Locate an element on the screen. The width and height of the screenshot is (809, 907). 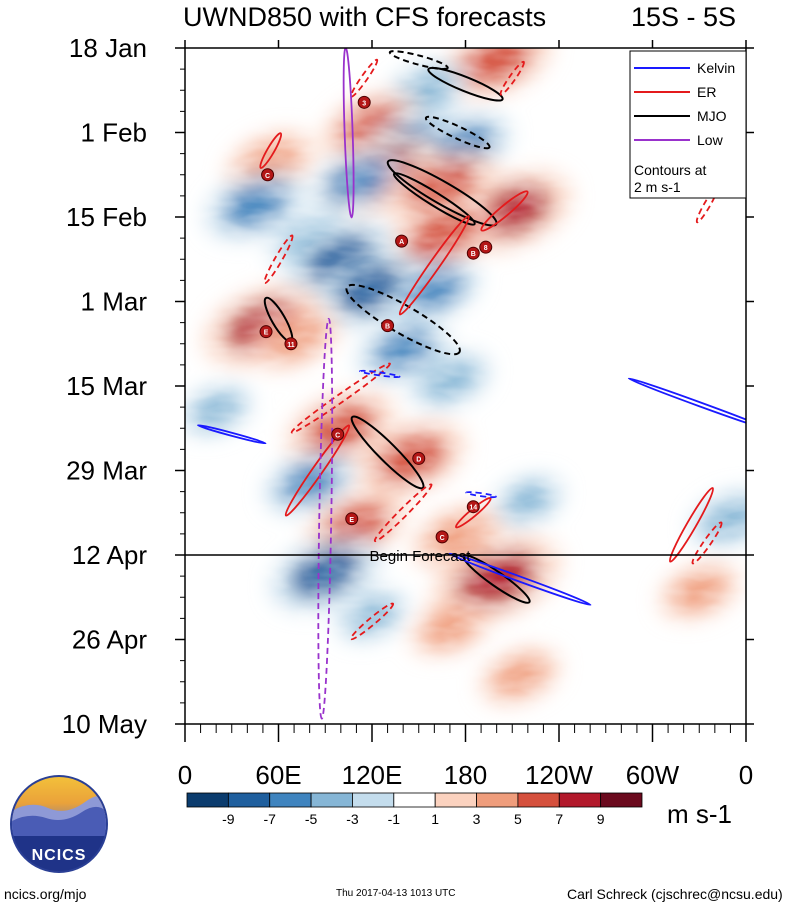
x-tick-label: 180 is located at coordinates (465, 775).